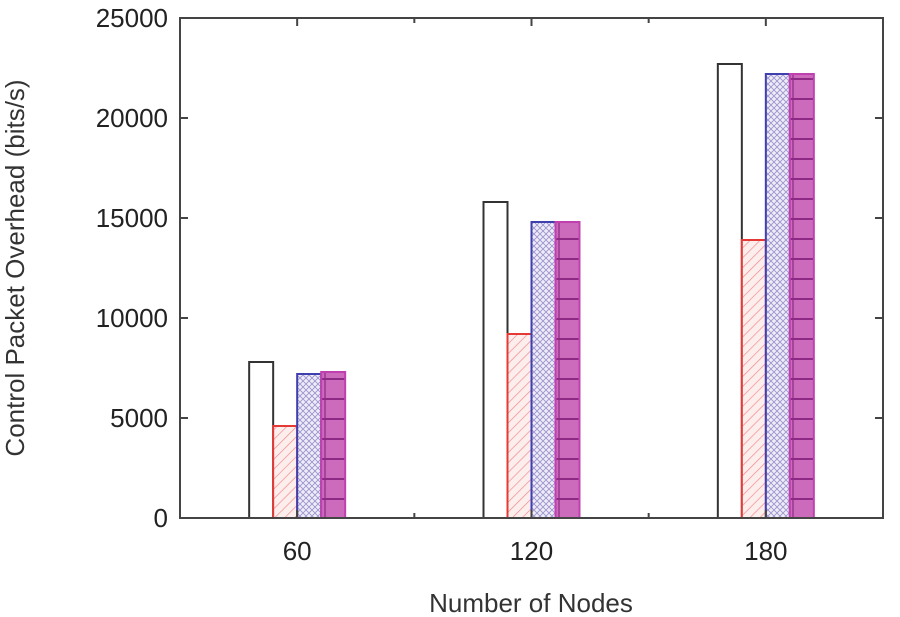 This screenshot has height=617, width=900. Describe the element at coordinates (161, 518) in the screenshot. I see `y-tick-label: 0` at that location.